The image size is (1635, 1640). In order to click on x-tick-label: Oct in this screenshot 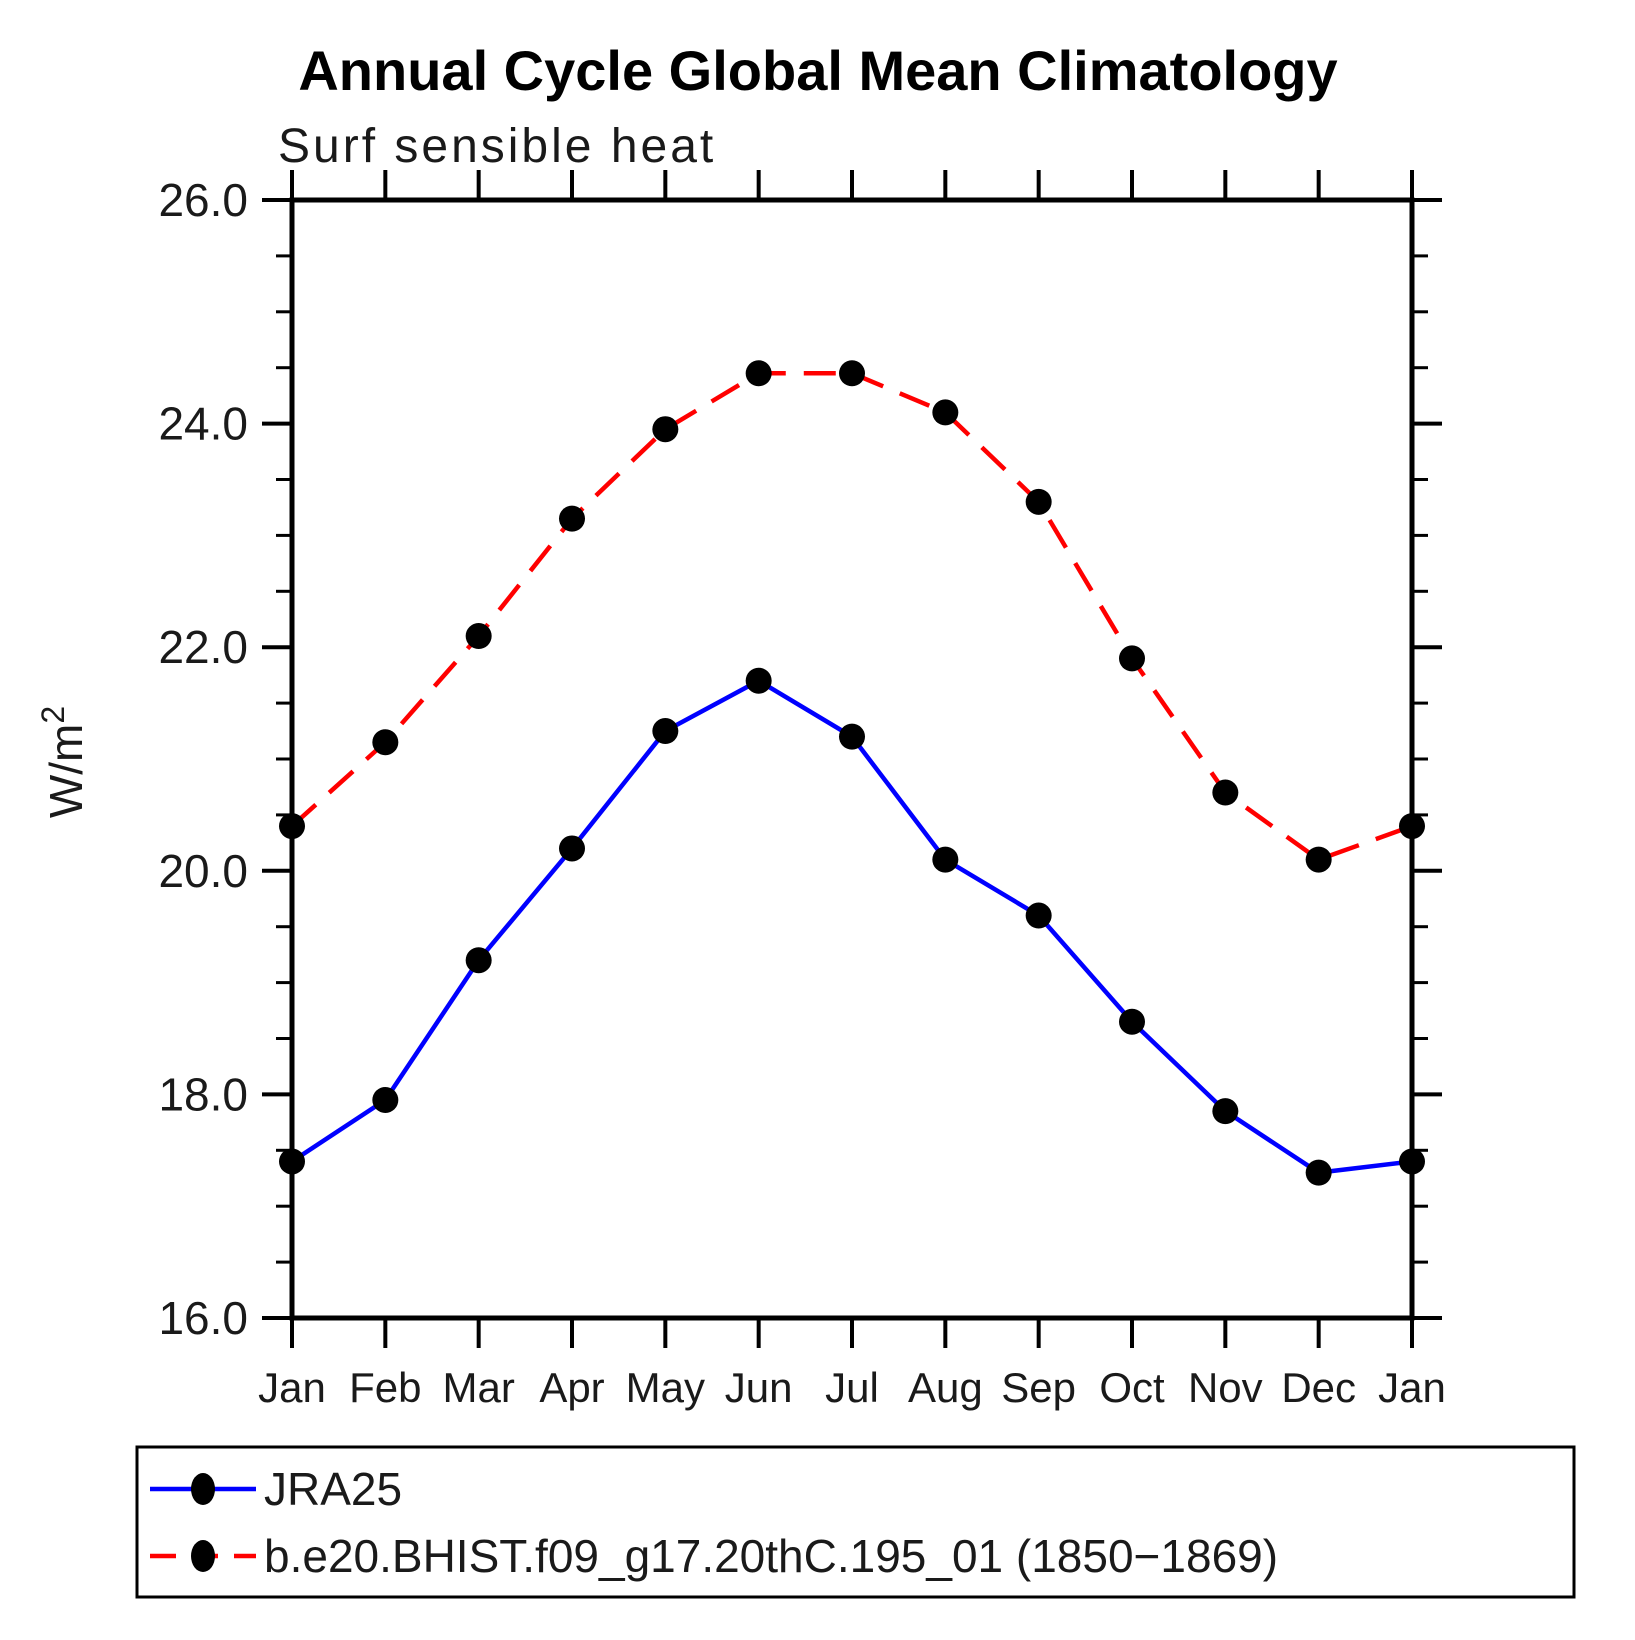, I will do `click(1132, 1387)`.